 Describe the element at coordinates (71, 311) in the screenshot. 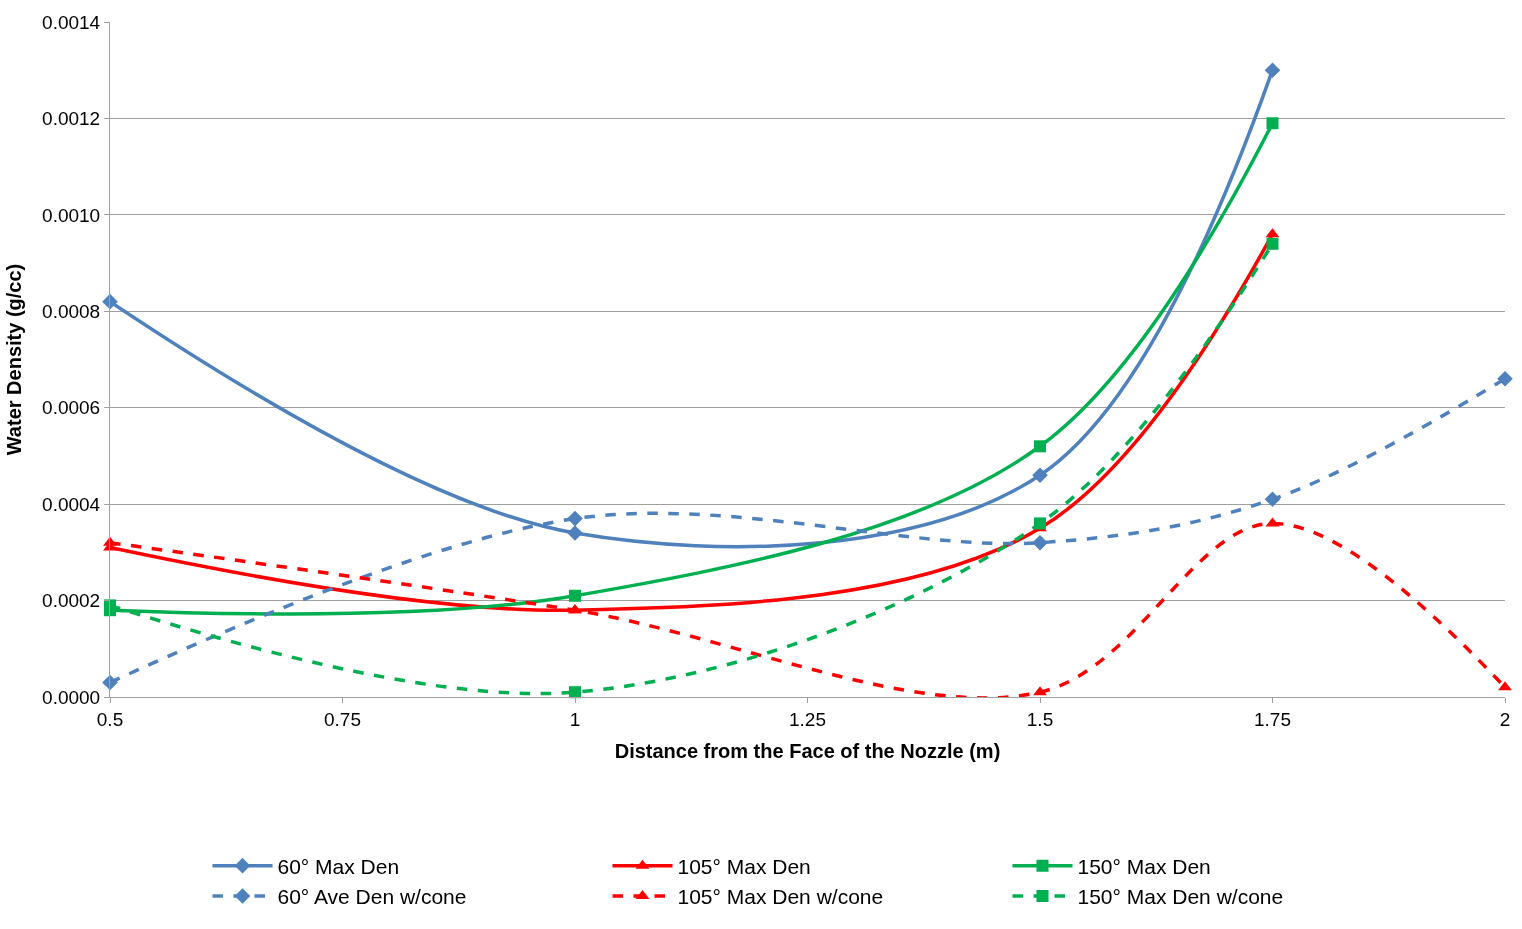

I see `y-tick-label: 0.0008` at that location.